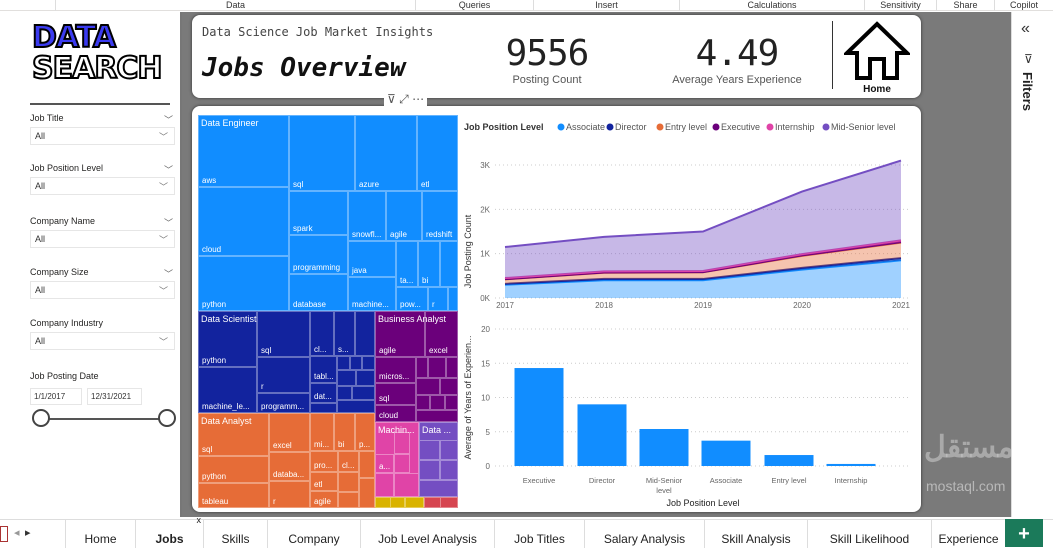 This screenshot has width=1053, height=558. I want to click on filter-icon: ⊽, so click(391, 99).